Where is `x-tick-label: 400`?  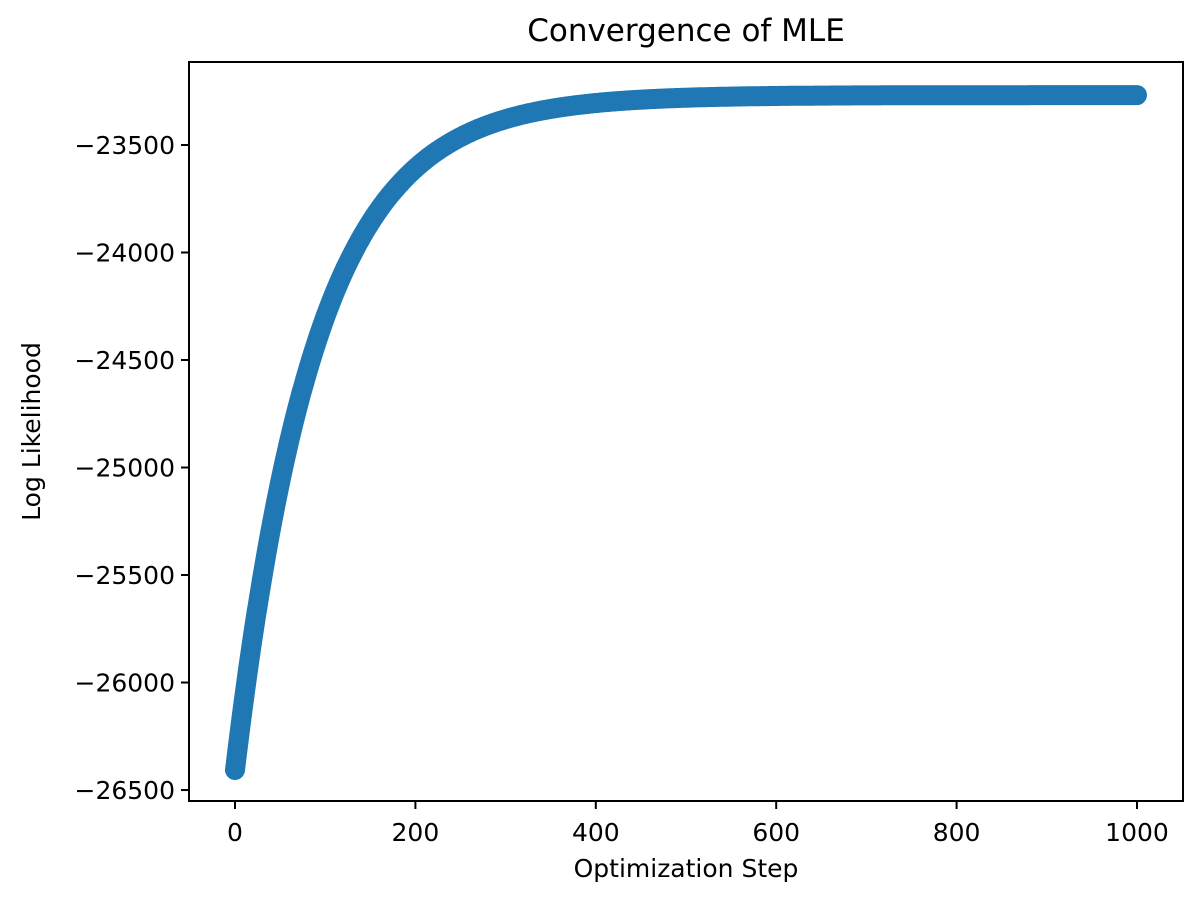
x-tick-label: 400 is located at coordinates (596, 832).